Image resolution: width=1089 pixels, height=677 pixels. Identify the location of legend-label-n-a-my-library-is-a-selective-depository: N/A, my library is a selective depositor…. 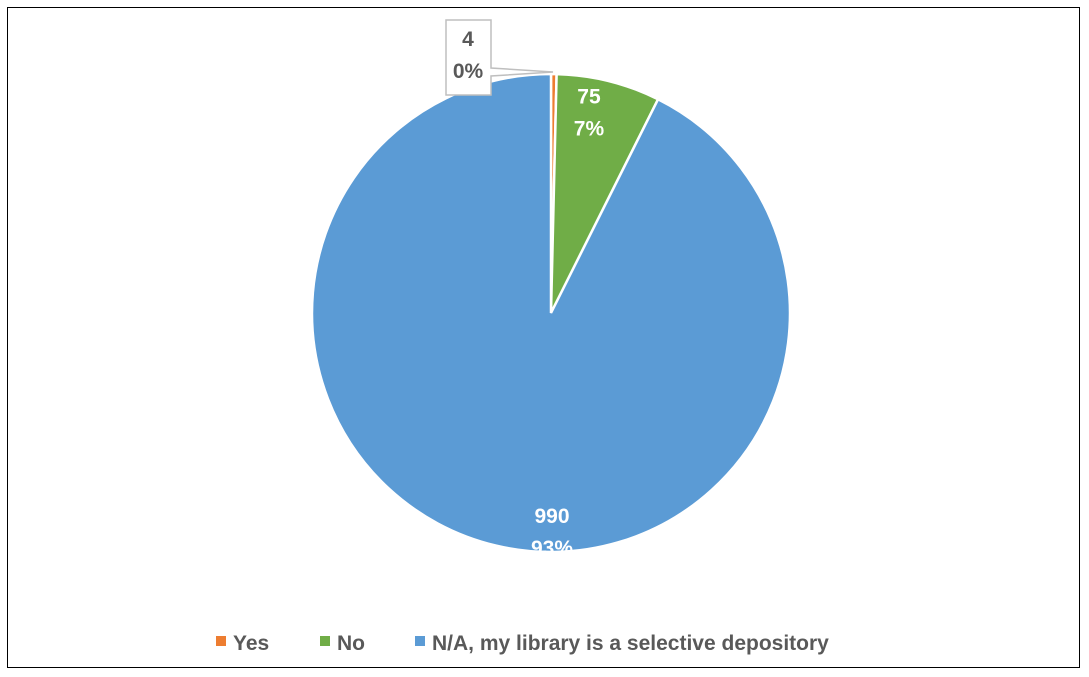
(630, 643).